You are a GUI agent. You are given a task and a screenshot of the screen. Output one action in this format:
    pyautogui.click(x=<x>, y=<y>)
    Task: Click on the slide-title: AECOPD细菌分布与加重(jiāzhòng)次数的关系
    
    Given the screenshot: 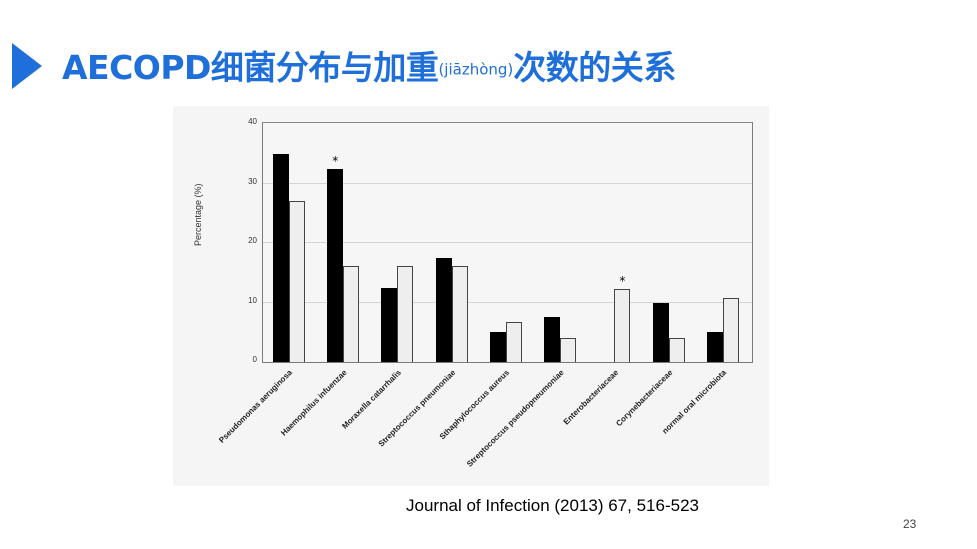 What is the action you would take?
    pyautogui.click(x=369, y=69)
    